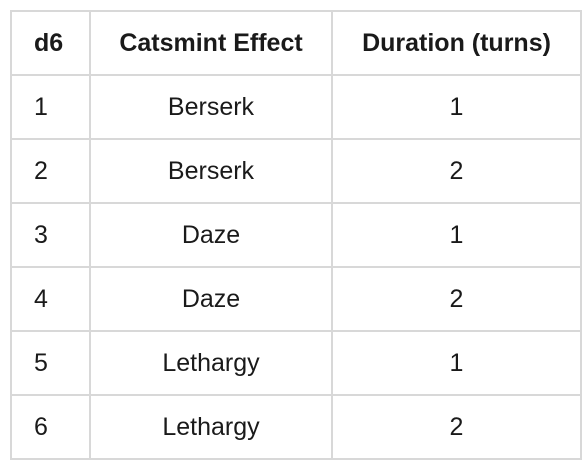  I want to click on table-row: 5 Lethargy 1, so click(296, 363).